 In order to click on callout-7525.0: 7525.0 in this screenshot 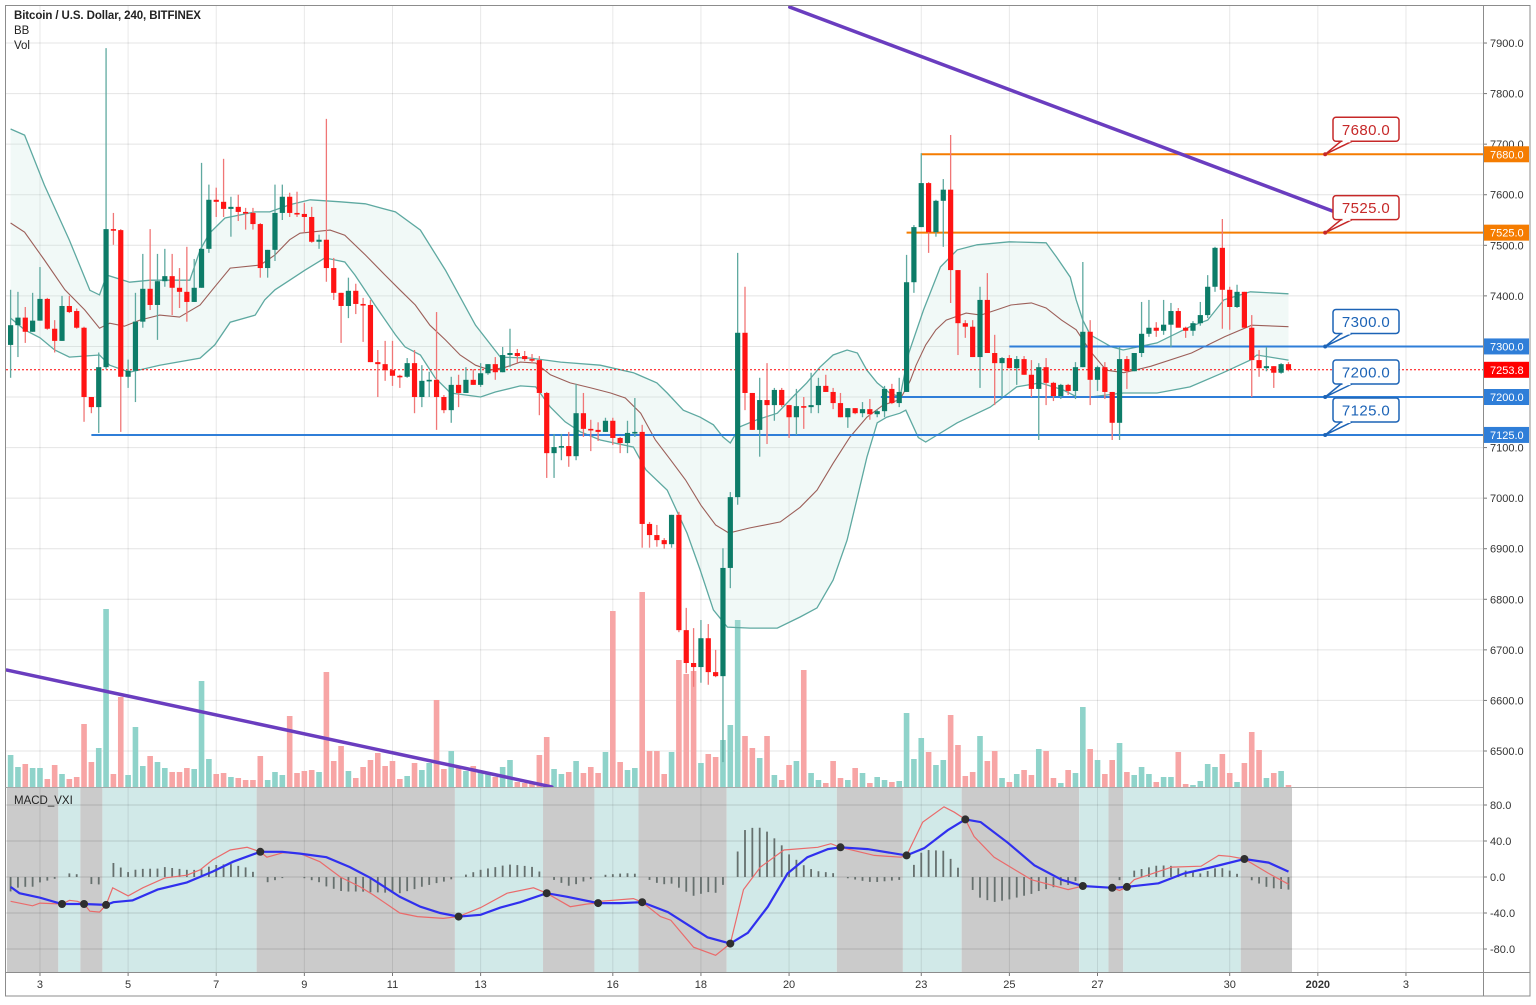, I will do `click(1361, 214)`.